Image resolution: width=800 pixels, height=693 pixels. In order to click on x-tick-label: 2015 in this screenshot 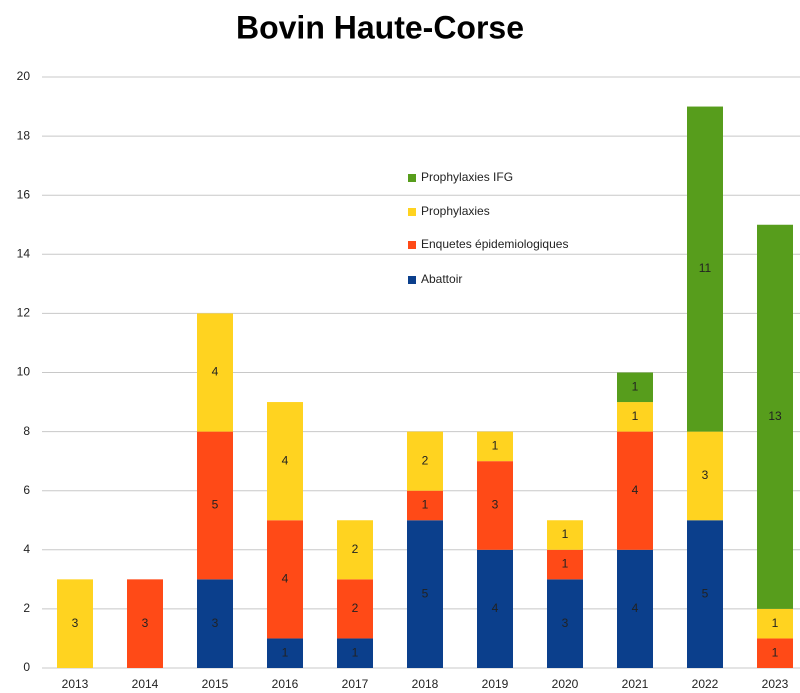, I will do `click(215, 684)`.